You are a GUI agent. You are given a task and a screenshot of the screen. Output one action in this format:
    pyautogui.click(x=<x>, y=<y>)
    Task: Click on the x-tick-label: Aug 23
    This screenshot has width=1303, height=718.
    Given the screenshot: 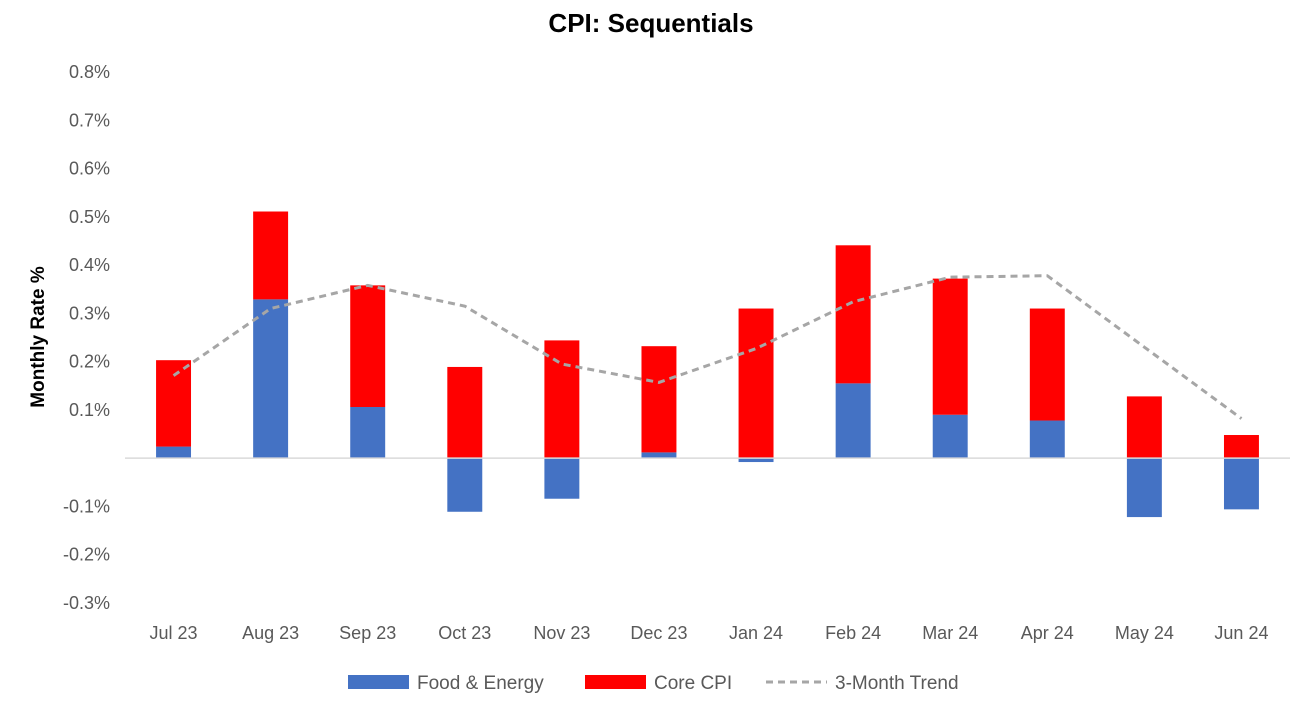 What is the action you would take?
    pyautogui.click(x=270, y=633)
    